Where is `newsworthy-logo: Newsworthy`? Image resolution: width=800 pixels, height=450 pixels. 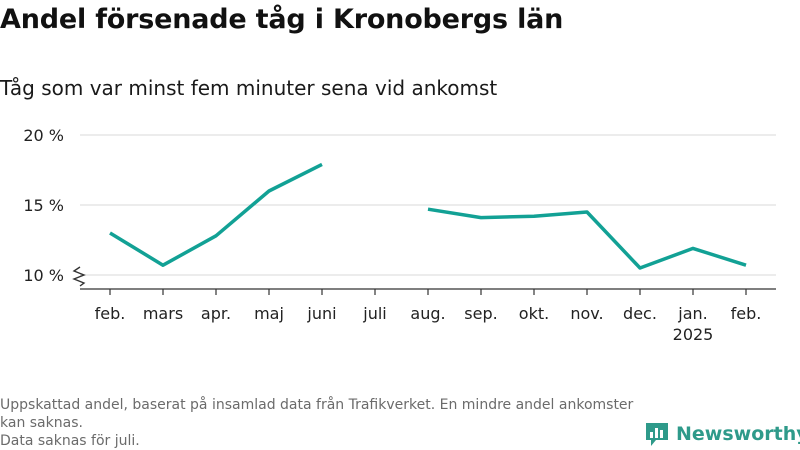
newsworthy-logo: Newsworthy is located at coordinates (722, 434).